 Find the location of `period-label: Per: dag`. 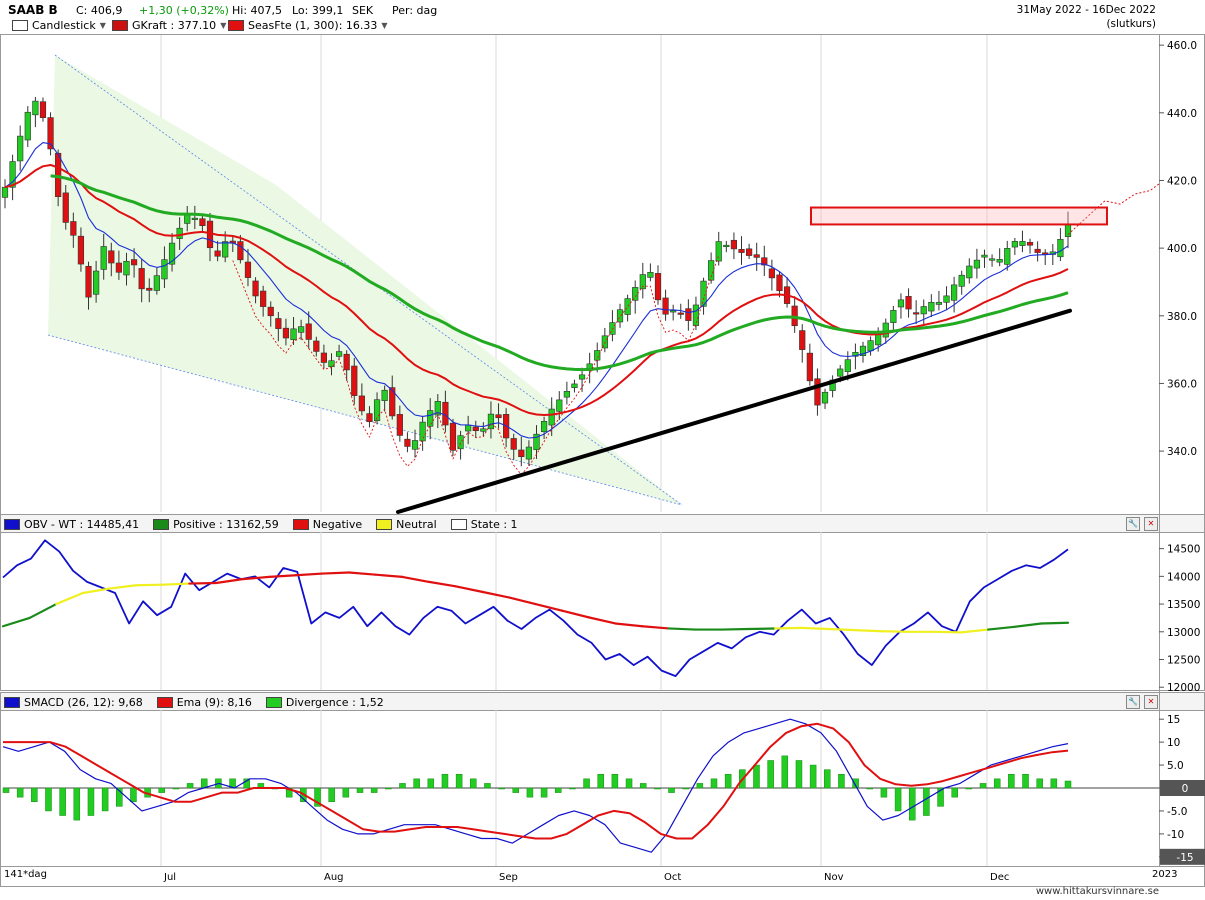

period-label: Per: dag is located at coordinates (415, 10).